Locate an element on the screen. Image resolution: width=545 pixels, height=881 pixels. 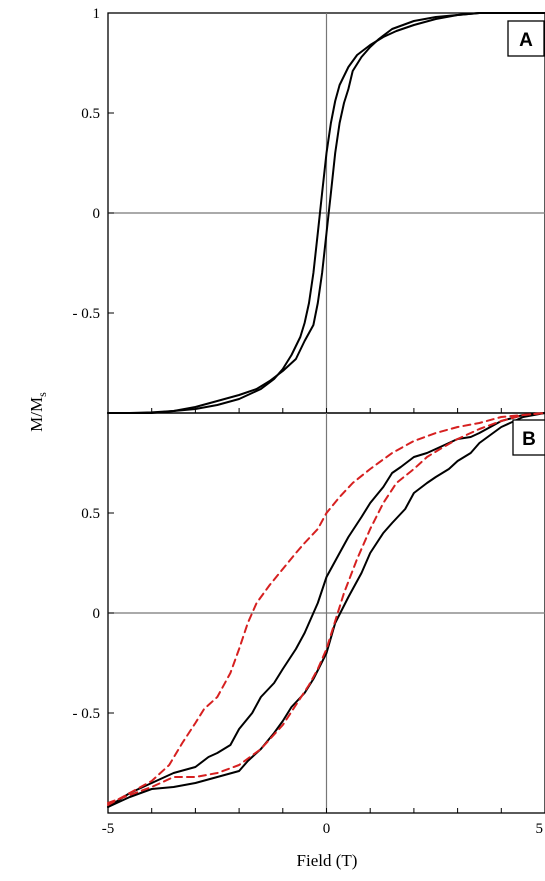
panel-a-label-box is located at coordinates (526, 38).